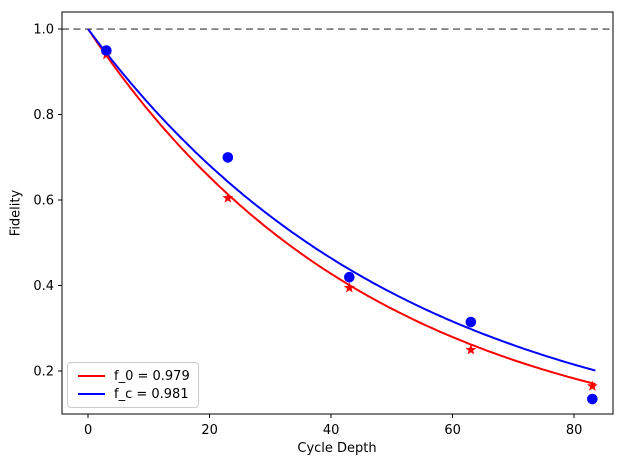 The height and width of the screenshot is (470, 630). I want to click on legend: f_0 = 0.979 f_c = 0.981, so click(133, 385).